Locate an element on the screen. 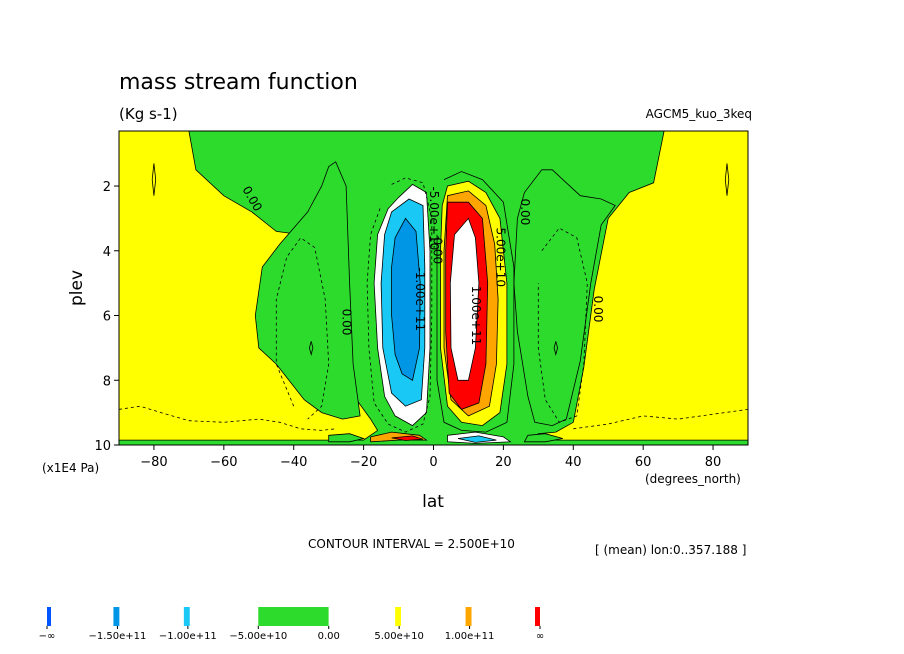 This screenshot has height=654, width=904. contour-label-3: -1.00e+11 is located at coordinates (420, 299).